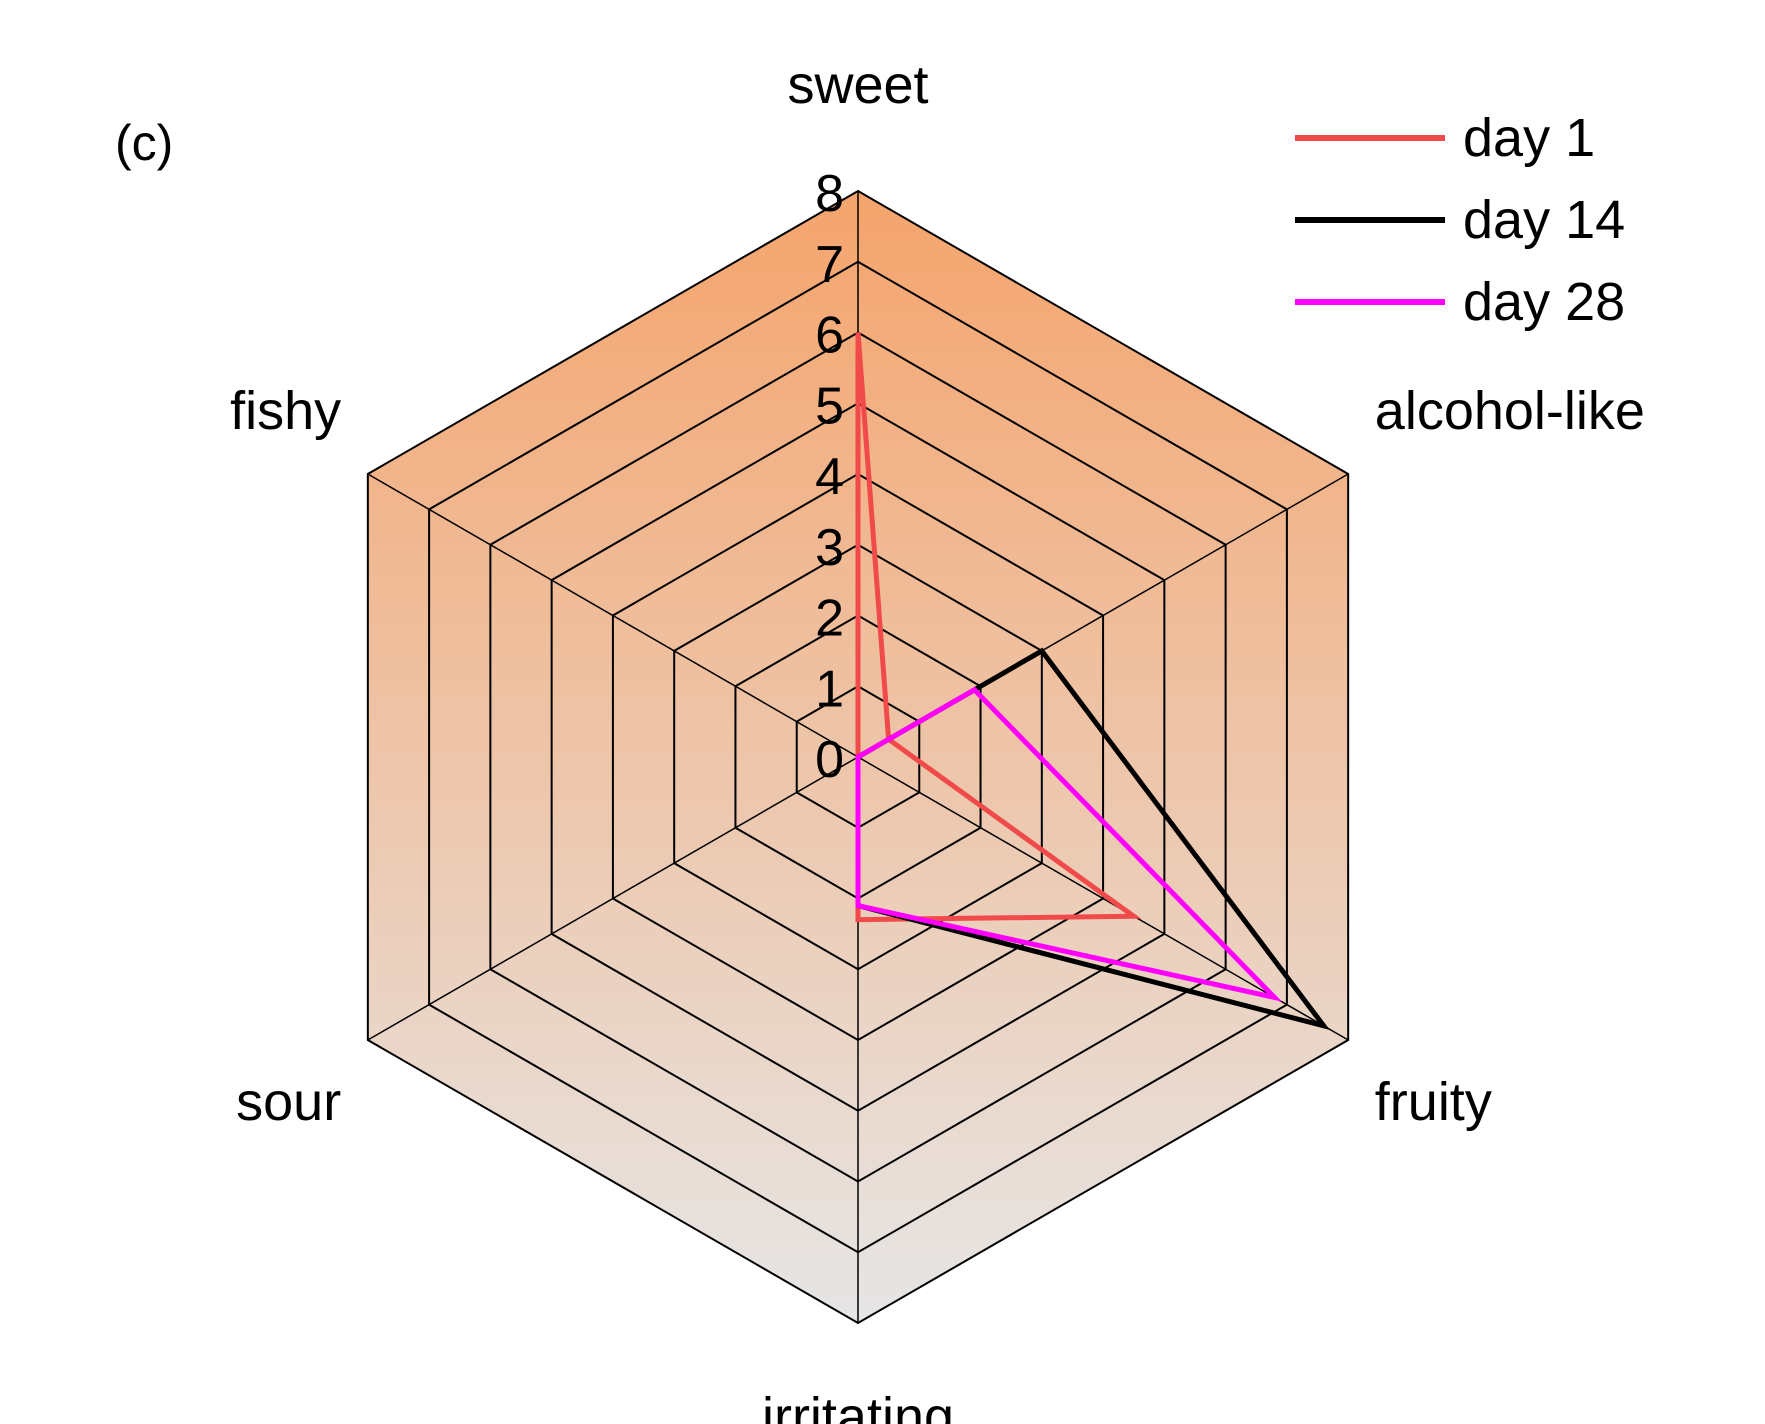 The width and height of the screenshot is (1765, 1424). Describe the element at coordinates (829, 689) in the screenshot. I see `tick-label: 1` at that location.